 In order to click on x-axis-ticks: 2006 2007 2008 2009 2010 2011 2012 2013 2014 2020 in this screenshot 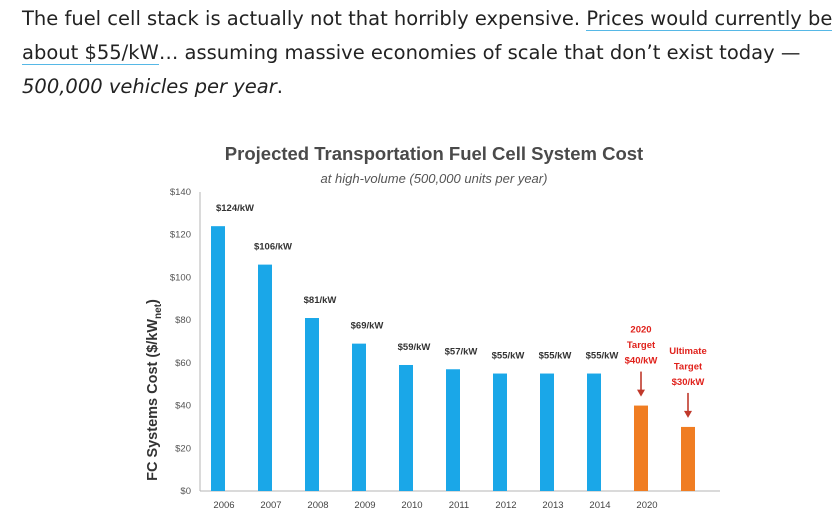, I will do `click(435, 505)`.